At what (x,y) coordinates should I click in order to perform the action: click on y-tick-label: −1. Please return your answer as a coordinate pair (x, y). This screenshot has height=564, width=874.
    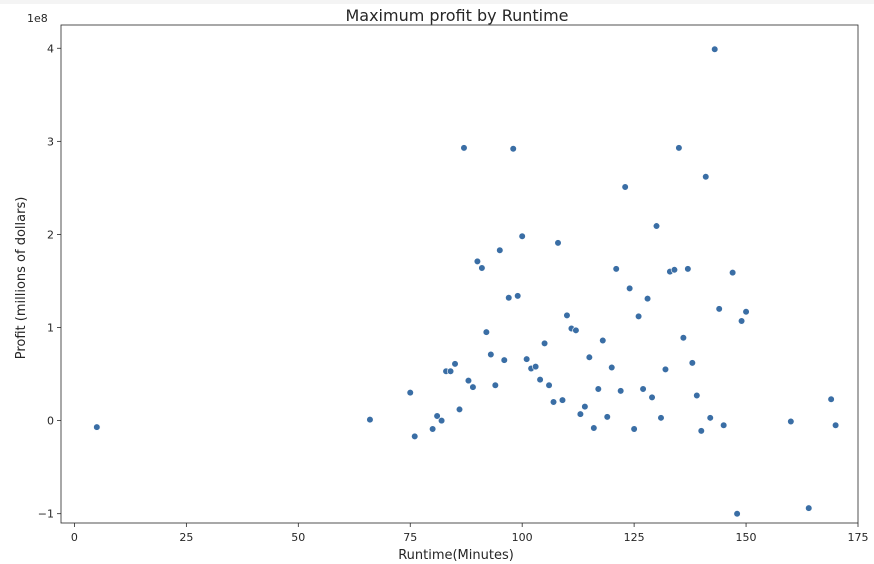
    Looking at the image, I should click on (46, 514).